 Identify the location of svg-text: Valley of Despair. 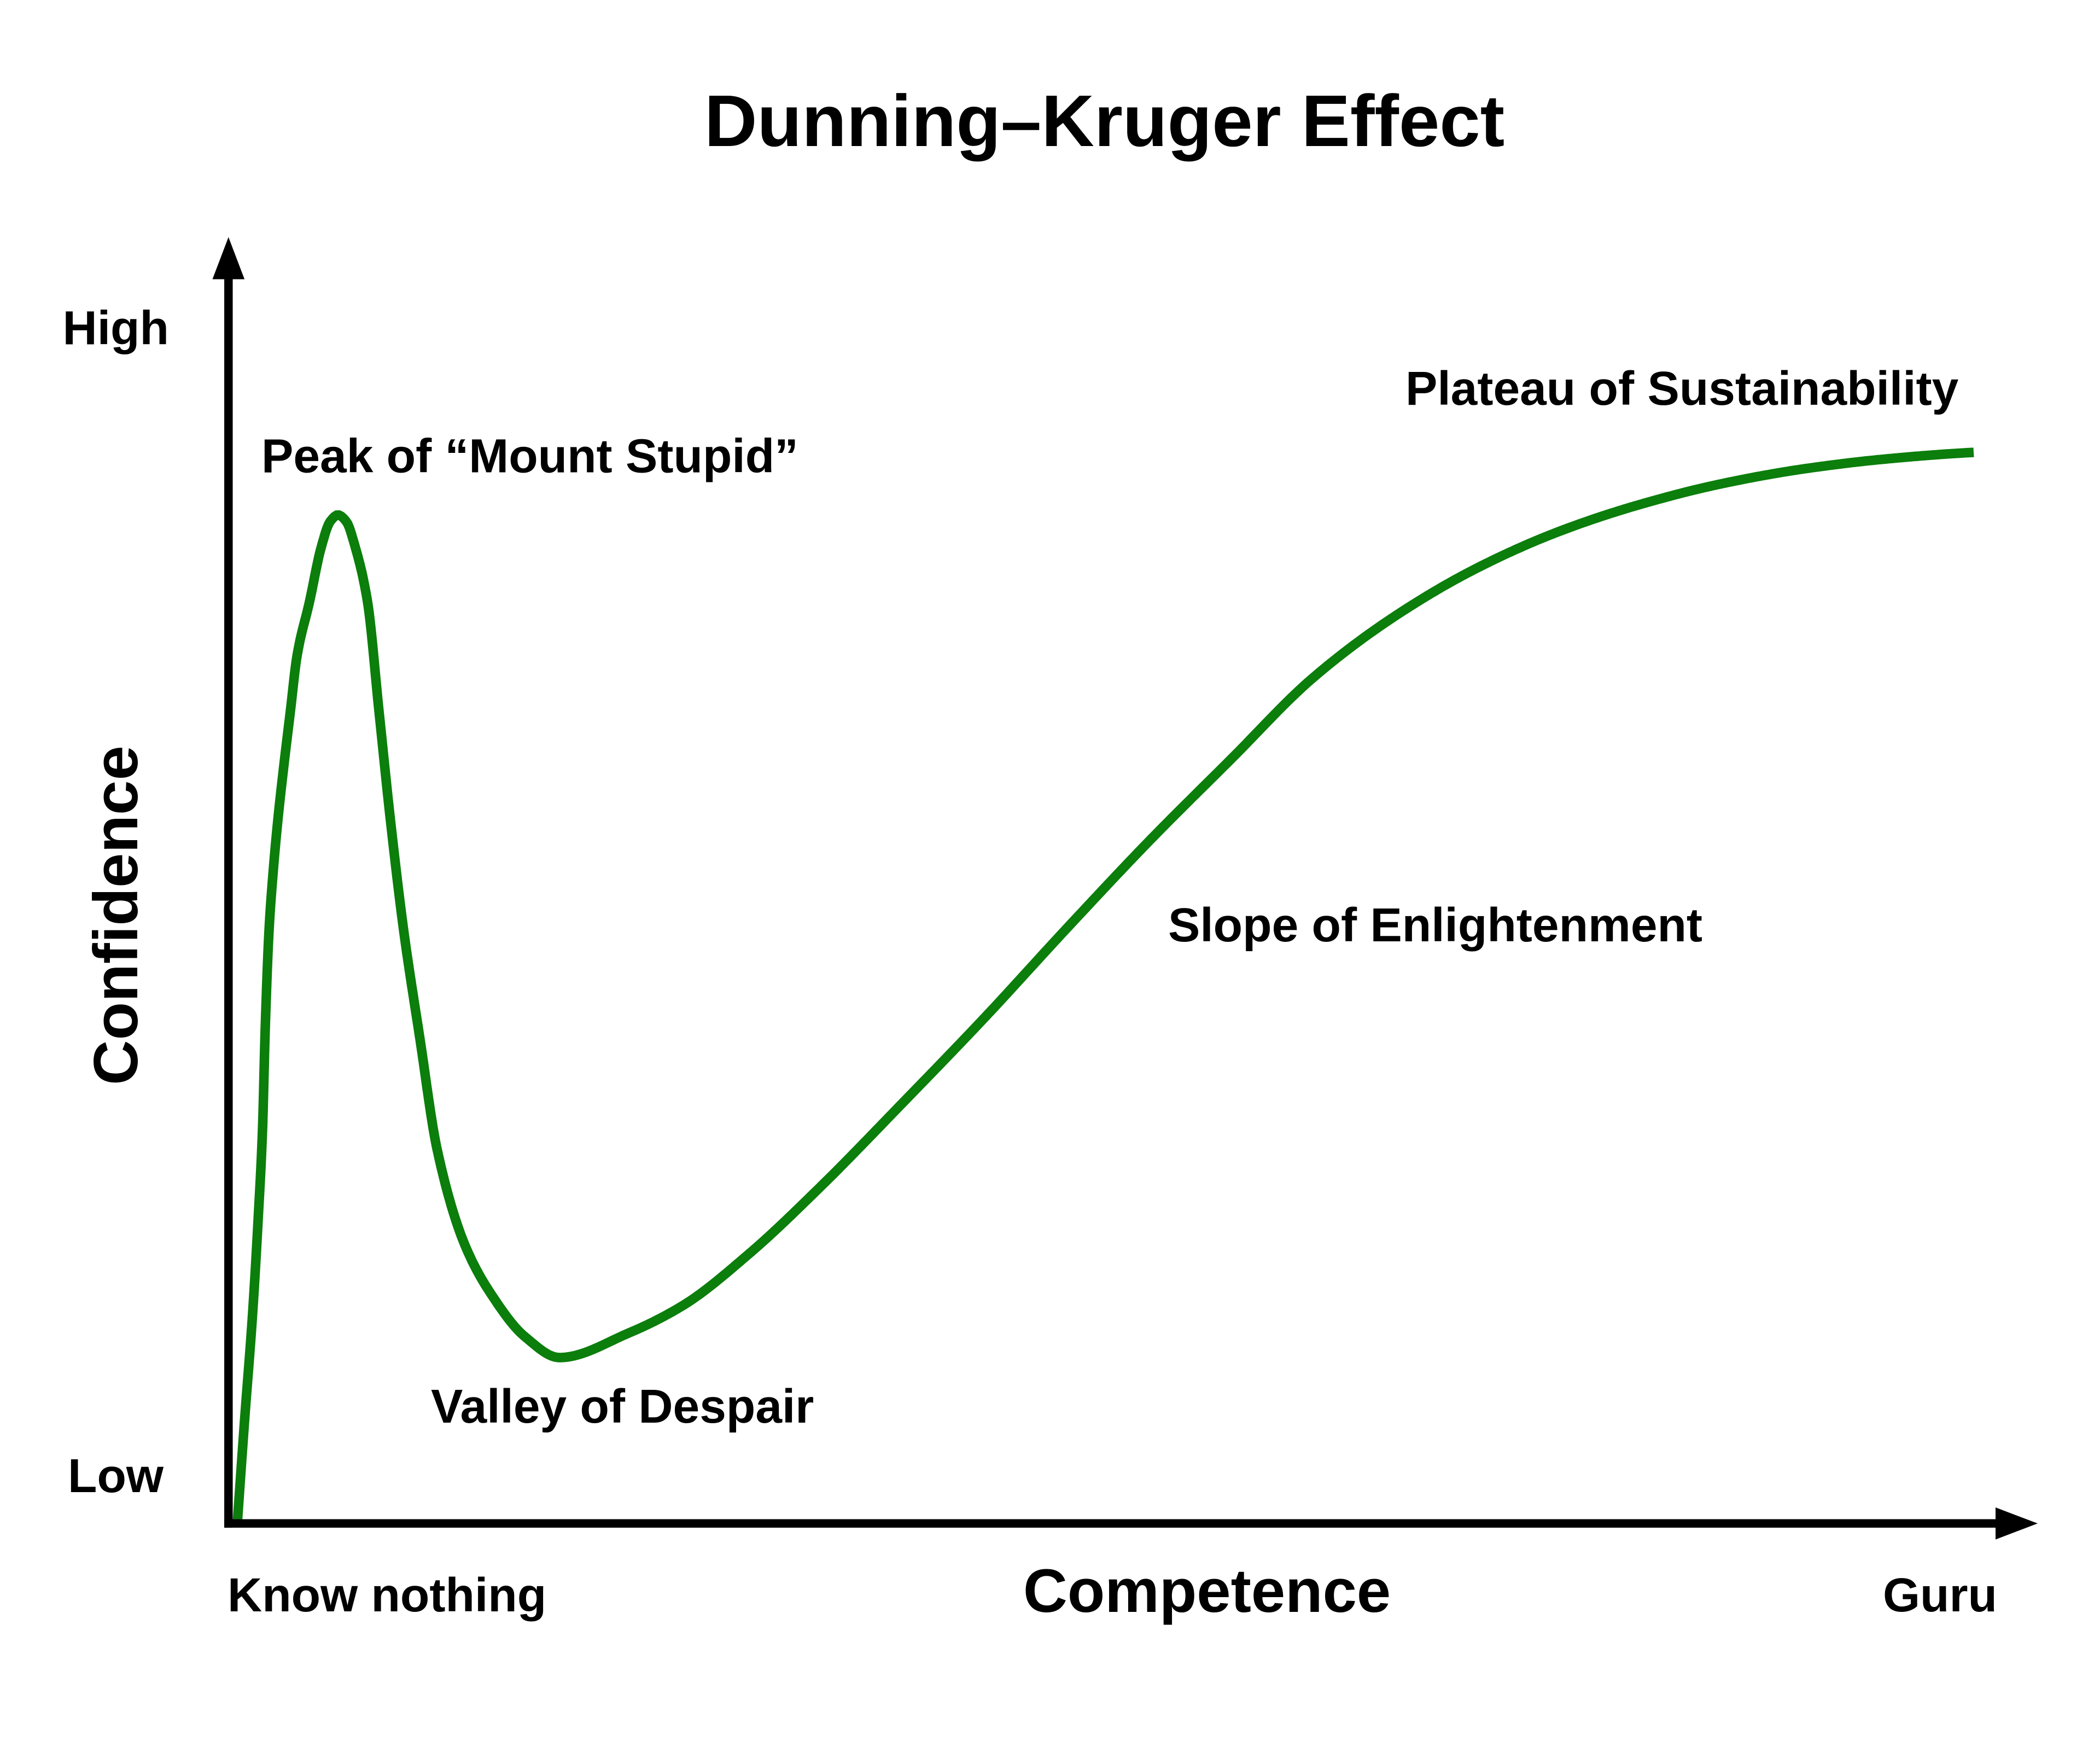
(622, 1406).